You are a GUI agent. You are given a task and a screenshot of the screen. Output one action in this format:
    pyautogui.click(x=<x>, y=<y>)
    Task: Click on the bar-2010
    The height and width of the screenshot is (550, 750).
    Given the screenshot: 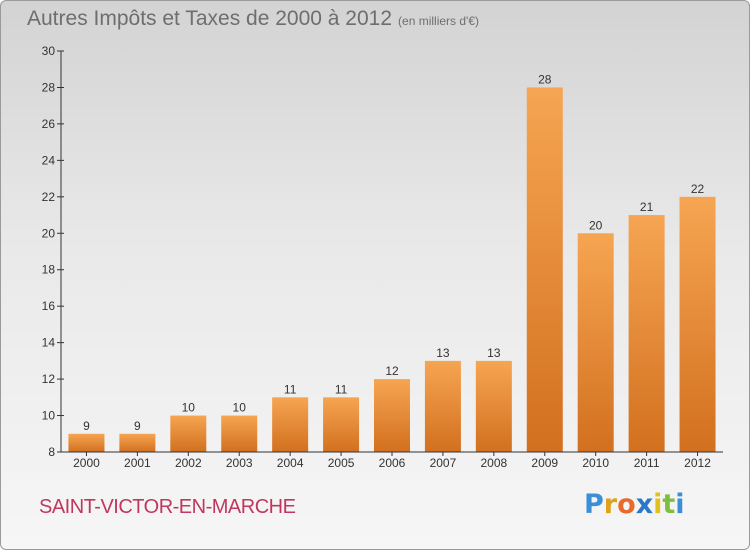 What is the action you would take?
    pyautogui.click(x=595, y=342)
    